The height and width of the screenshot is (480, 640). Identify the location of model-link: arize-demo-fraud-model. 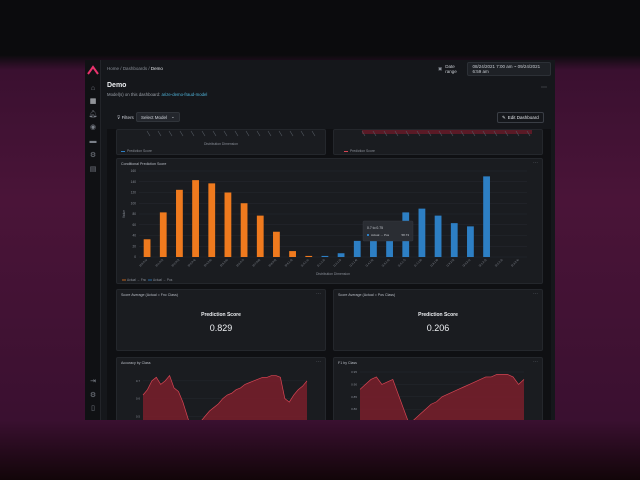
(184, 94).